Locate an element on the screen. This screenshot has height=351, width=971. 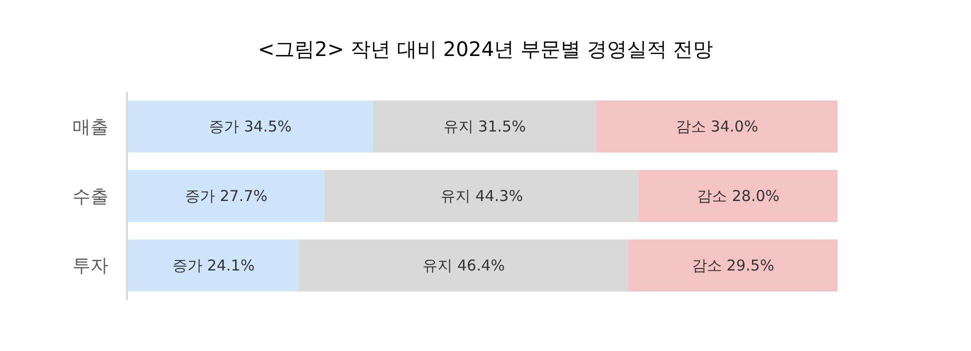
data-label: 감소 28.0% is located at coordinates (738, 196).